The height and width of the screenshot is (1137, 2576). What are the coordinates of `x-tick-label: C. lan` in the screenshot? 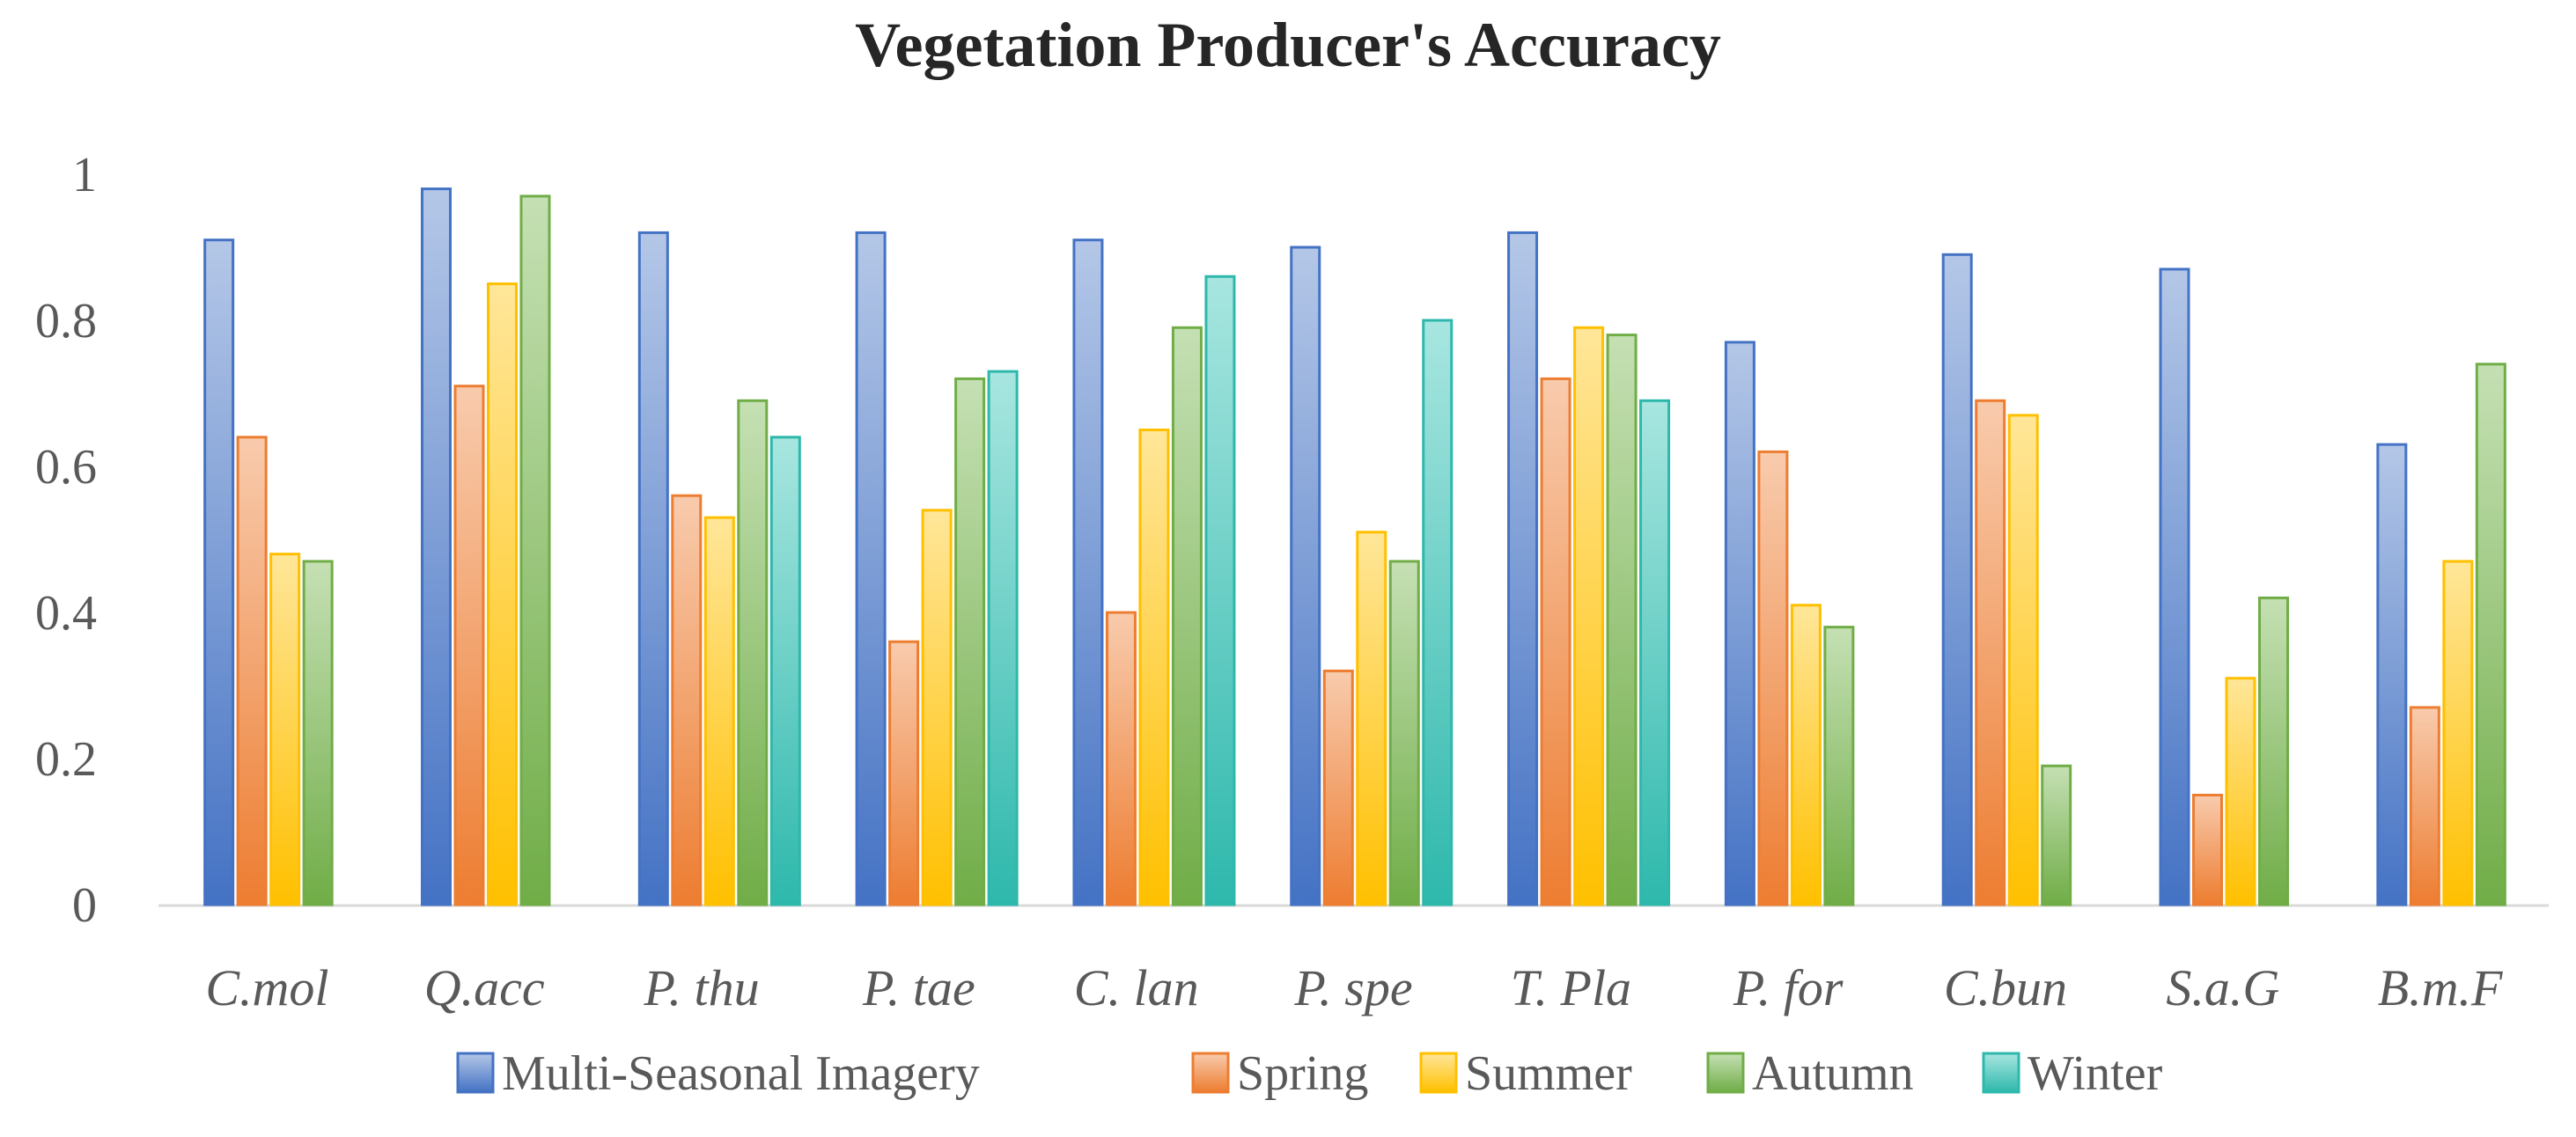 It's located at (1136, 987).